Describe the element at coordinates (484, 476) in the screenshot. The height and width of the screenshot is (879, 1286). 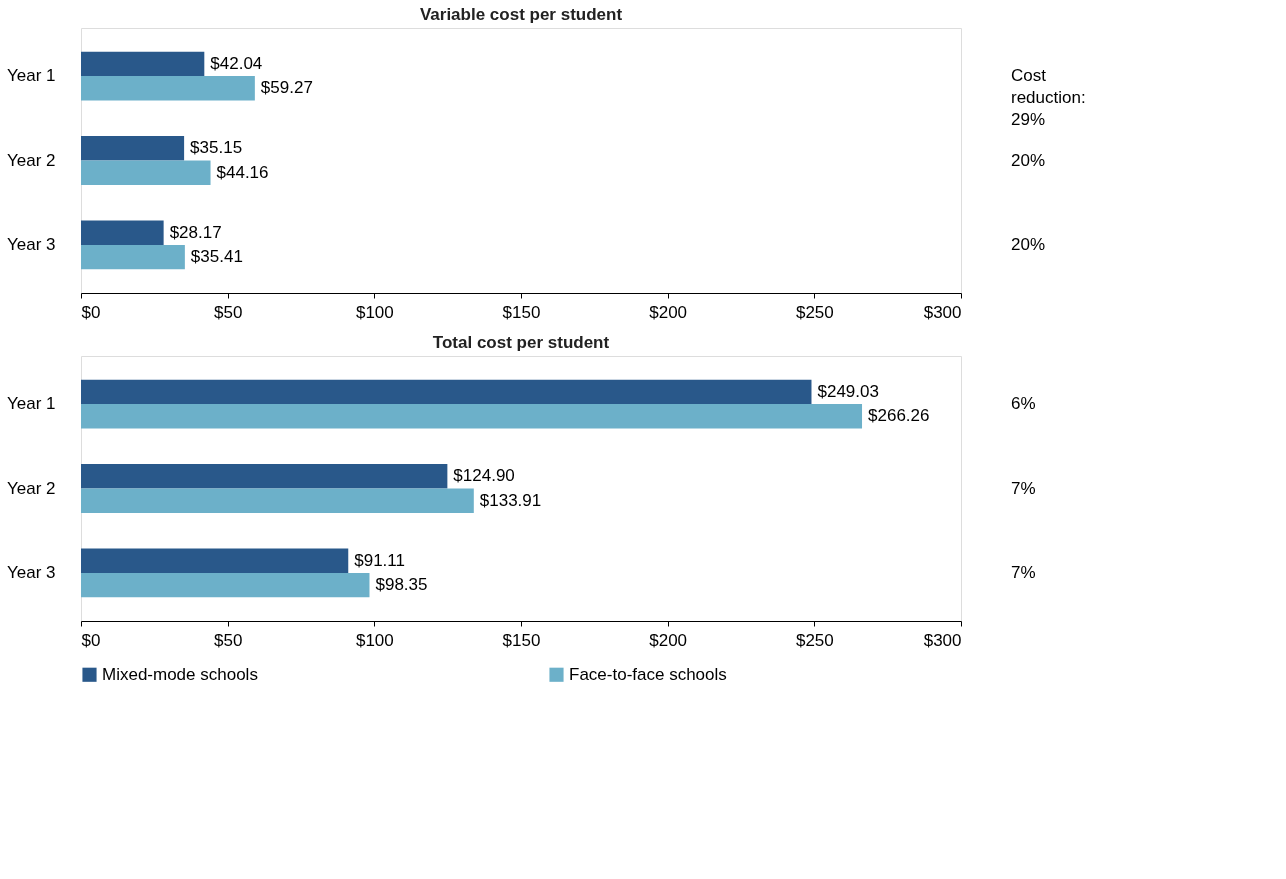
I see `data-label: $124.90` at that location.